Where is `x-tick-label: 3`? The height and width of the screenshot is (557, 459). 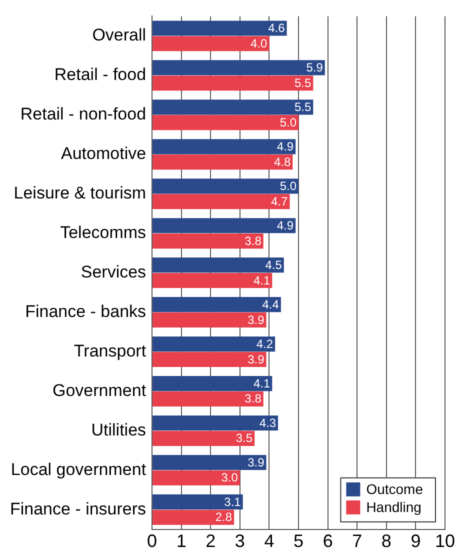
x-tick-label: 3 is located at coordinates (239, 541).